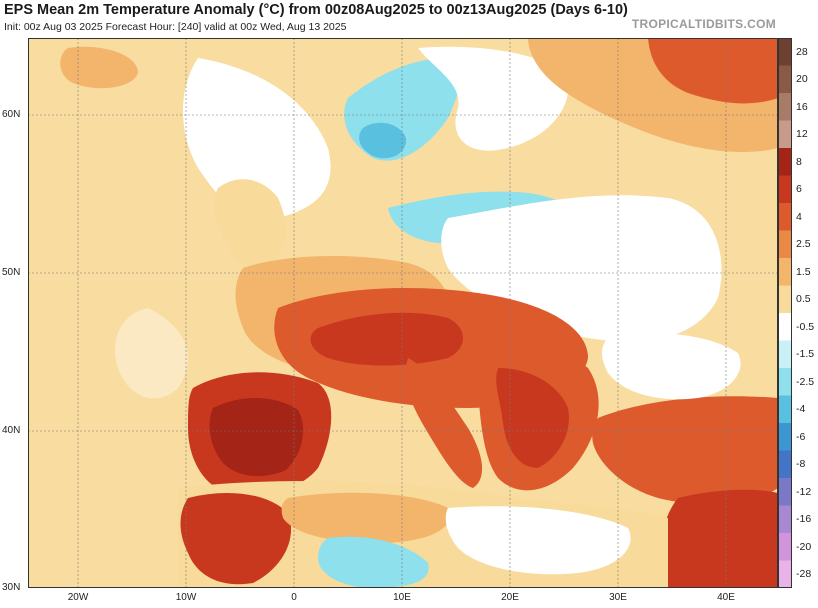 The image size is (818, 608). What do you see at coordinates (99, 67) in the screenshot?
I see `iceland-warm` at bounding box center [99, 67].